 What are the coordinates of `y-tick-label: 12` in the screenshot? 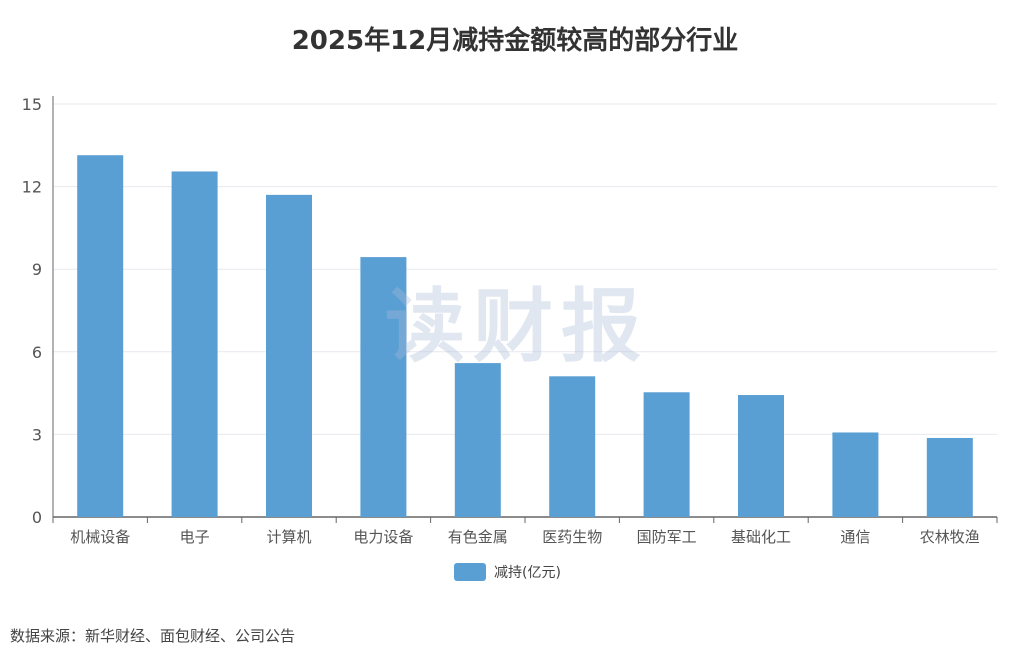 It's located at (32, 187).